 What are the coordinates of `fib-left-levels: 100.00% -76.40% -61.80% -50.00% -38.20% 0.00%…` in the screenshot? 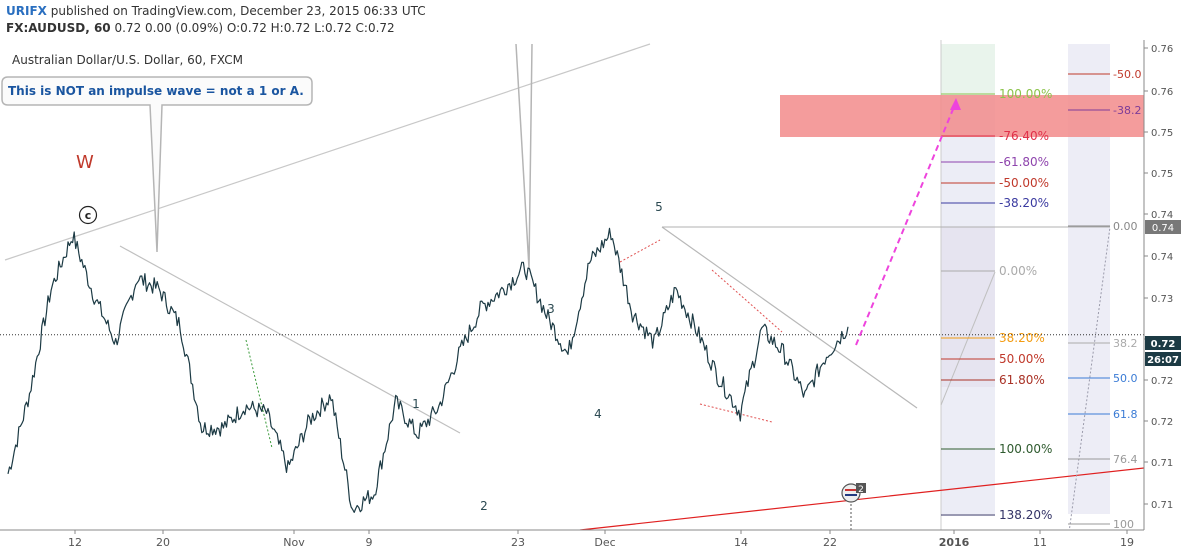 It's located at (996, 304).